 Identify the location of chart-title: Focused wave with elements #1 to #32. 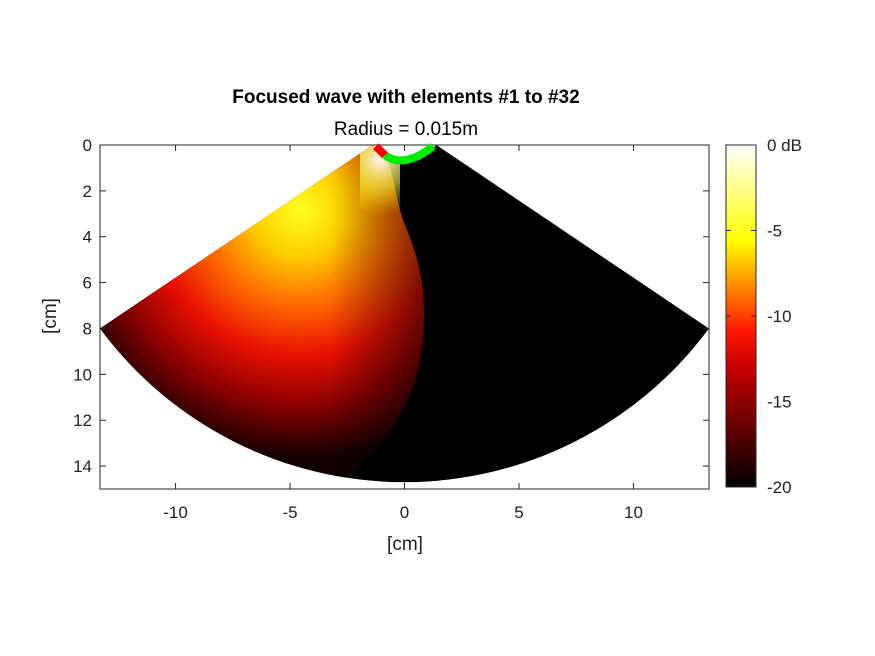
(405, 97).